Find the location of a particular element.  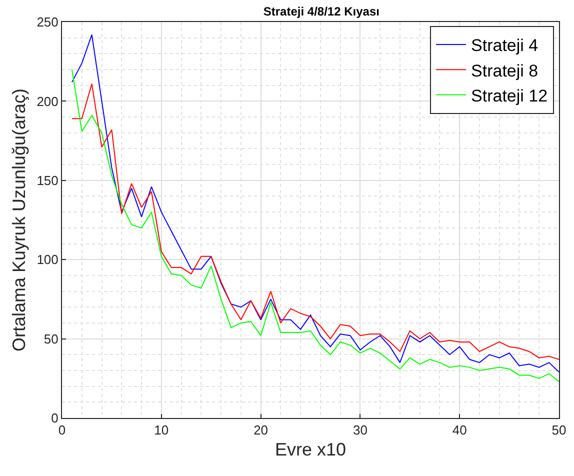

x-tick-label: 30 is located at coordinates (360, 430).